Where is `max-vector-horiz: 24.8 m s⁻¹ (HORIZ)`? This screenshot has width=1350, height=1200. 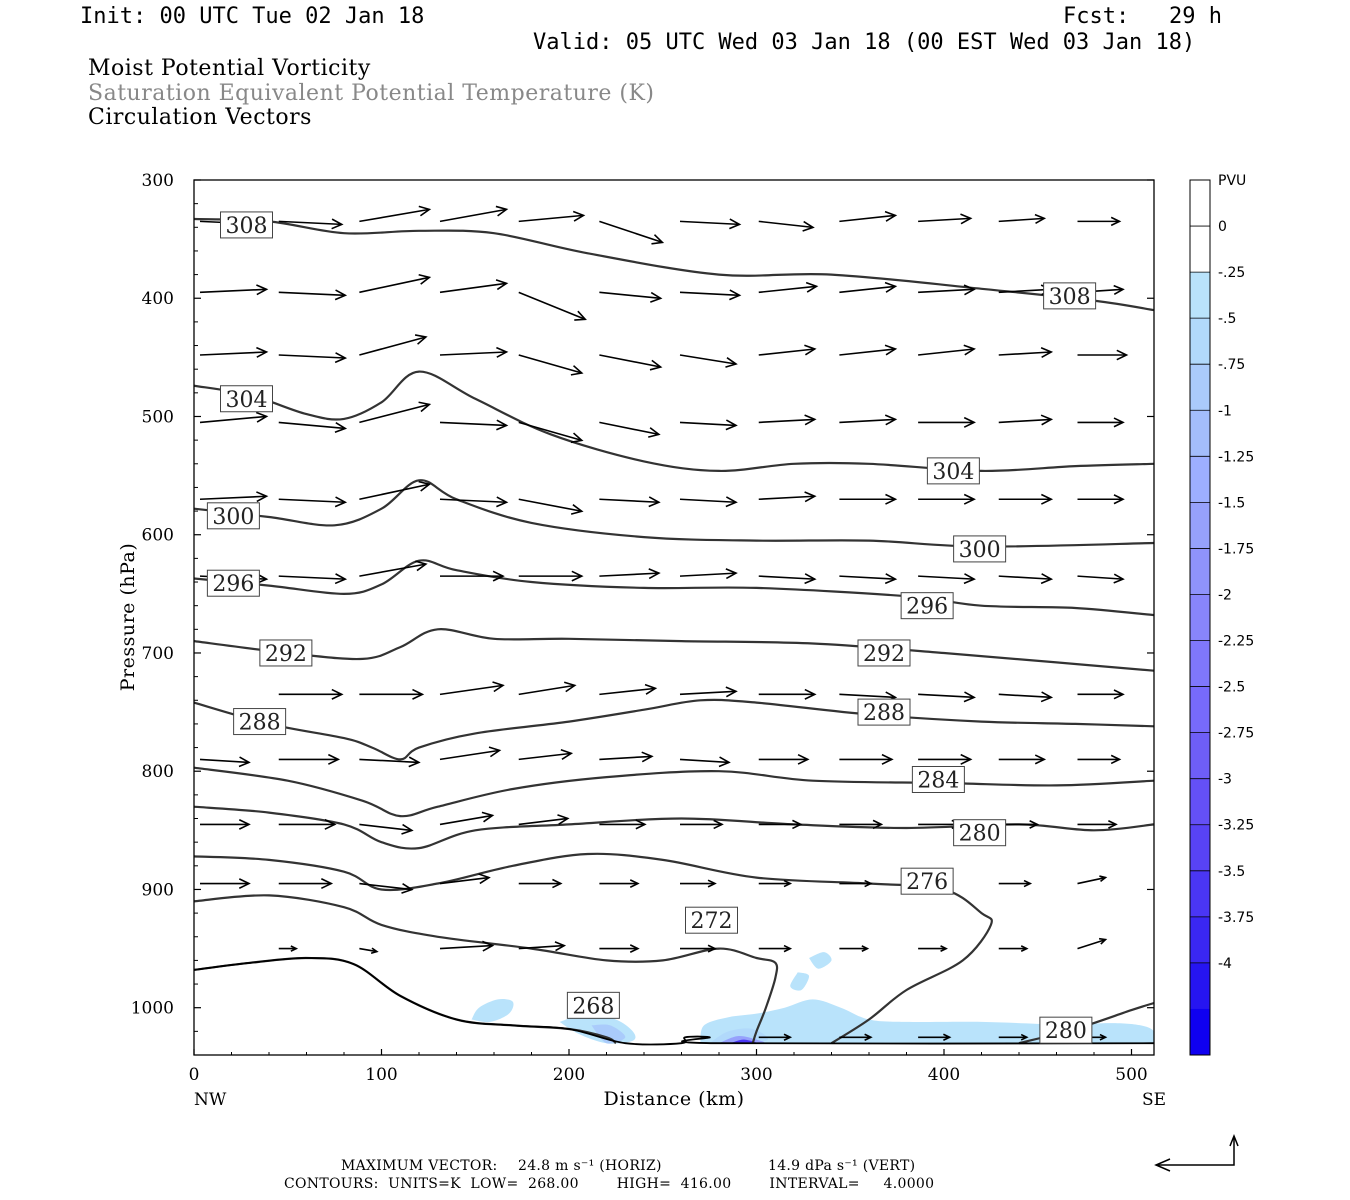 max-vector-horiz: 24.8 m s⁻¹ (HORIZ) is located at coordinates (590, 1166).